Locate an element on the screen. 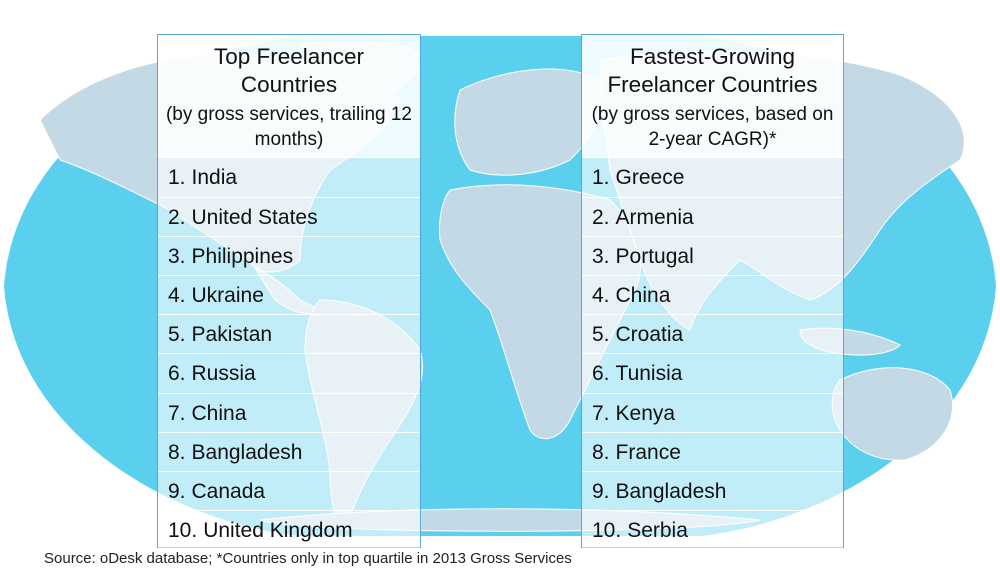 The height and width of the screenshot is (572, 1000). country-name: Ukraine is located at coordinates (227, 296).